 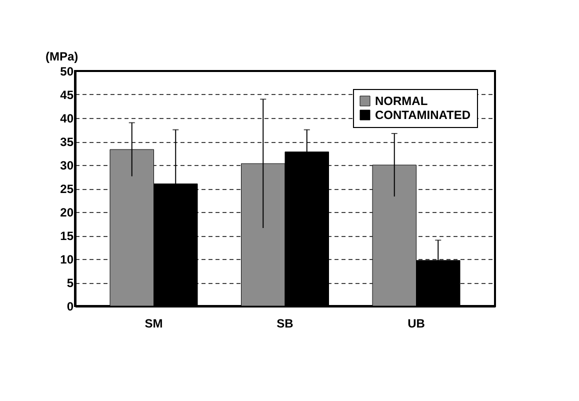 What do you see at coordinates (67, 259) in the screenshot?
I see `y-tick-label: 10` at bounding box center [67, 259].